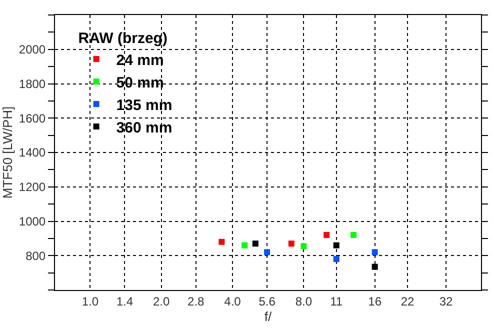 This screenshot has width=494, height=331. What do you see at coordinates (407, 301) in the screenshot?
I see `x-tick-label: 22` at bounding box center [407, 301].